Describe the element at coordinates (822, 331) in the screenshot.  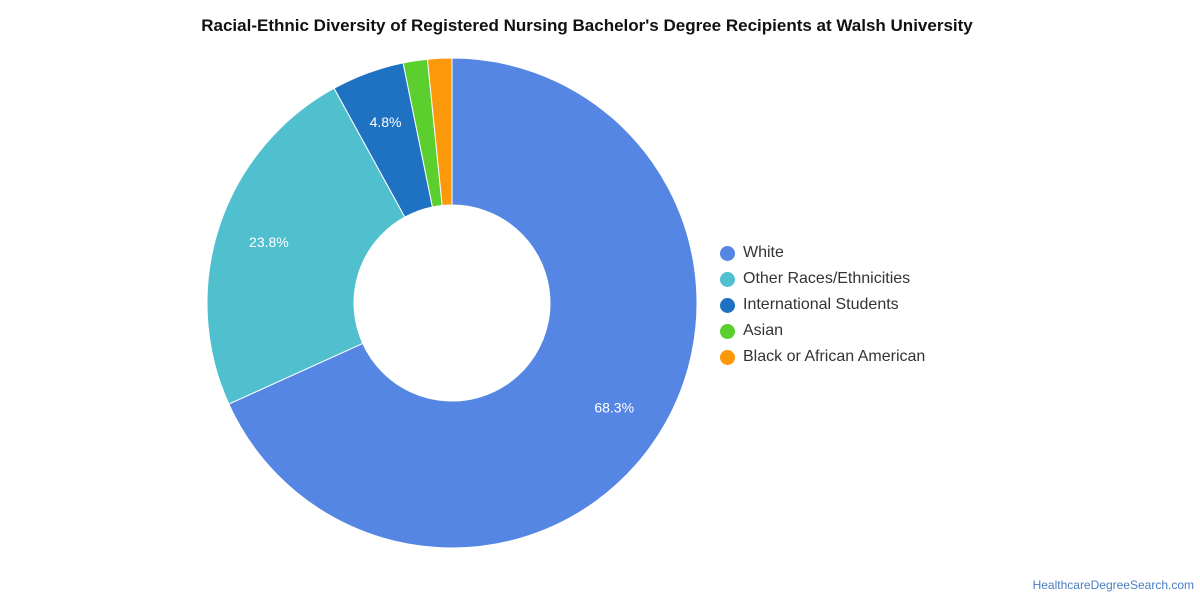
I see `legend-item-asian: Asian` at that location.